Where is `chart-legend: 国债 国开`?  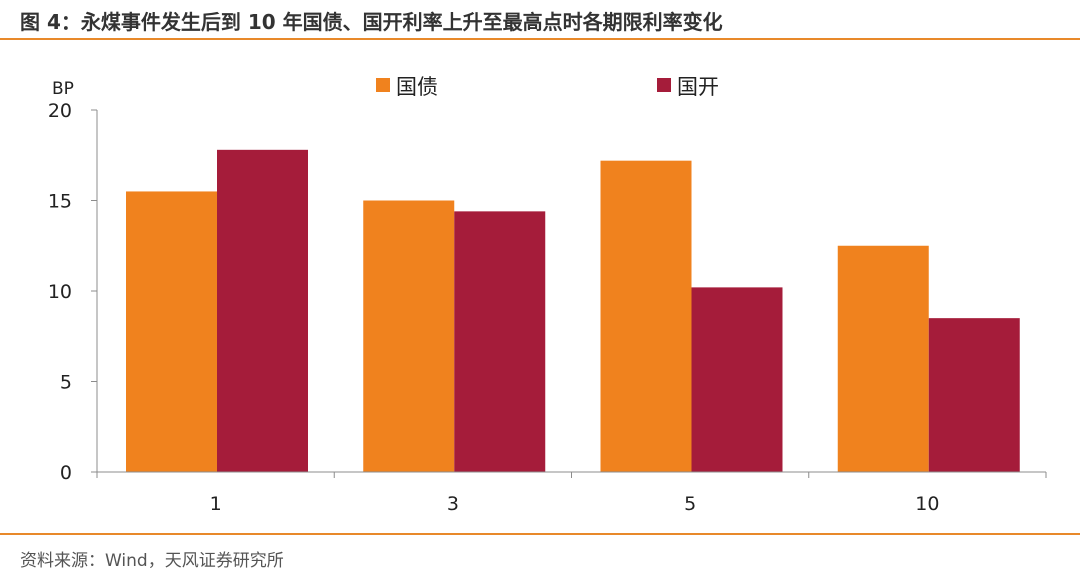 chart-legend: 国债 国开 is located at coordinates (547, 87).